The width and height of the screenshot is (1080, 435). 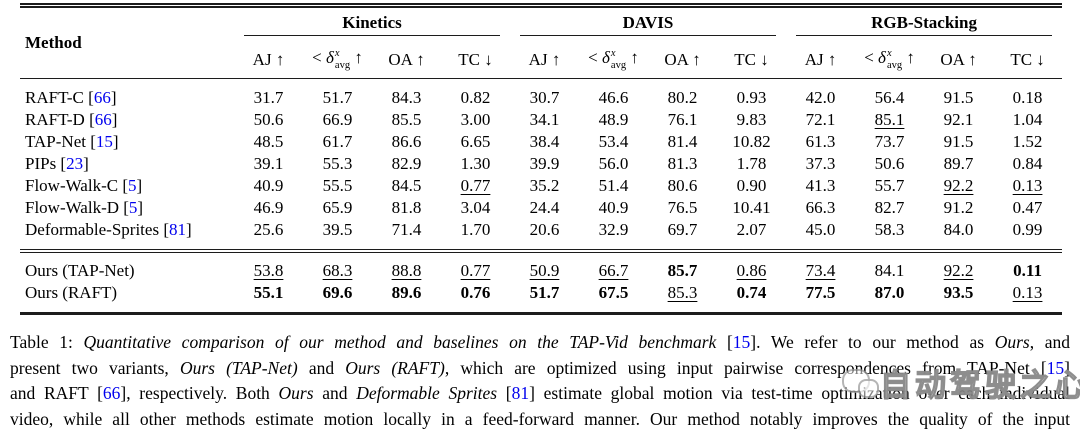 What do you see at coordinates (84, 185) in the screenshot?
I see `method-cell: Flow-Walk-C [5]` at bounding box center [84, 185].